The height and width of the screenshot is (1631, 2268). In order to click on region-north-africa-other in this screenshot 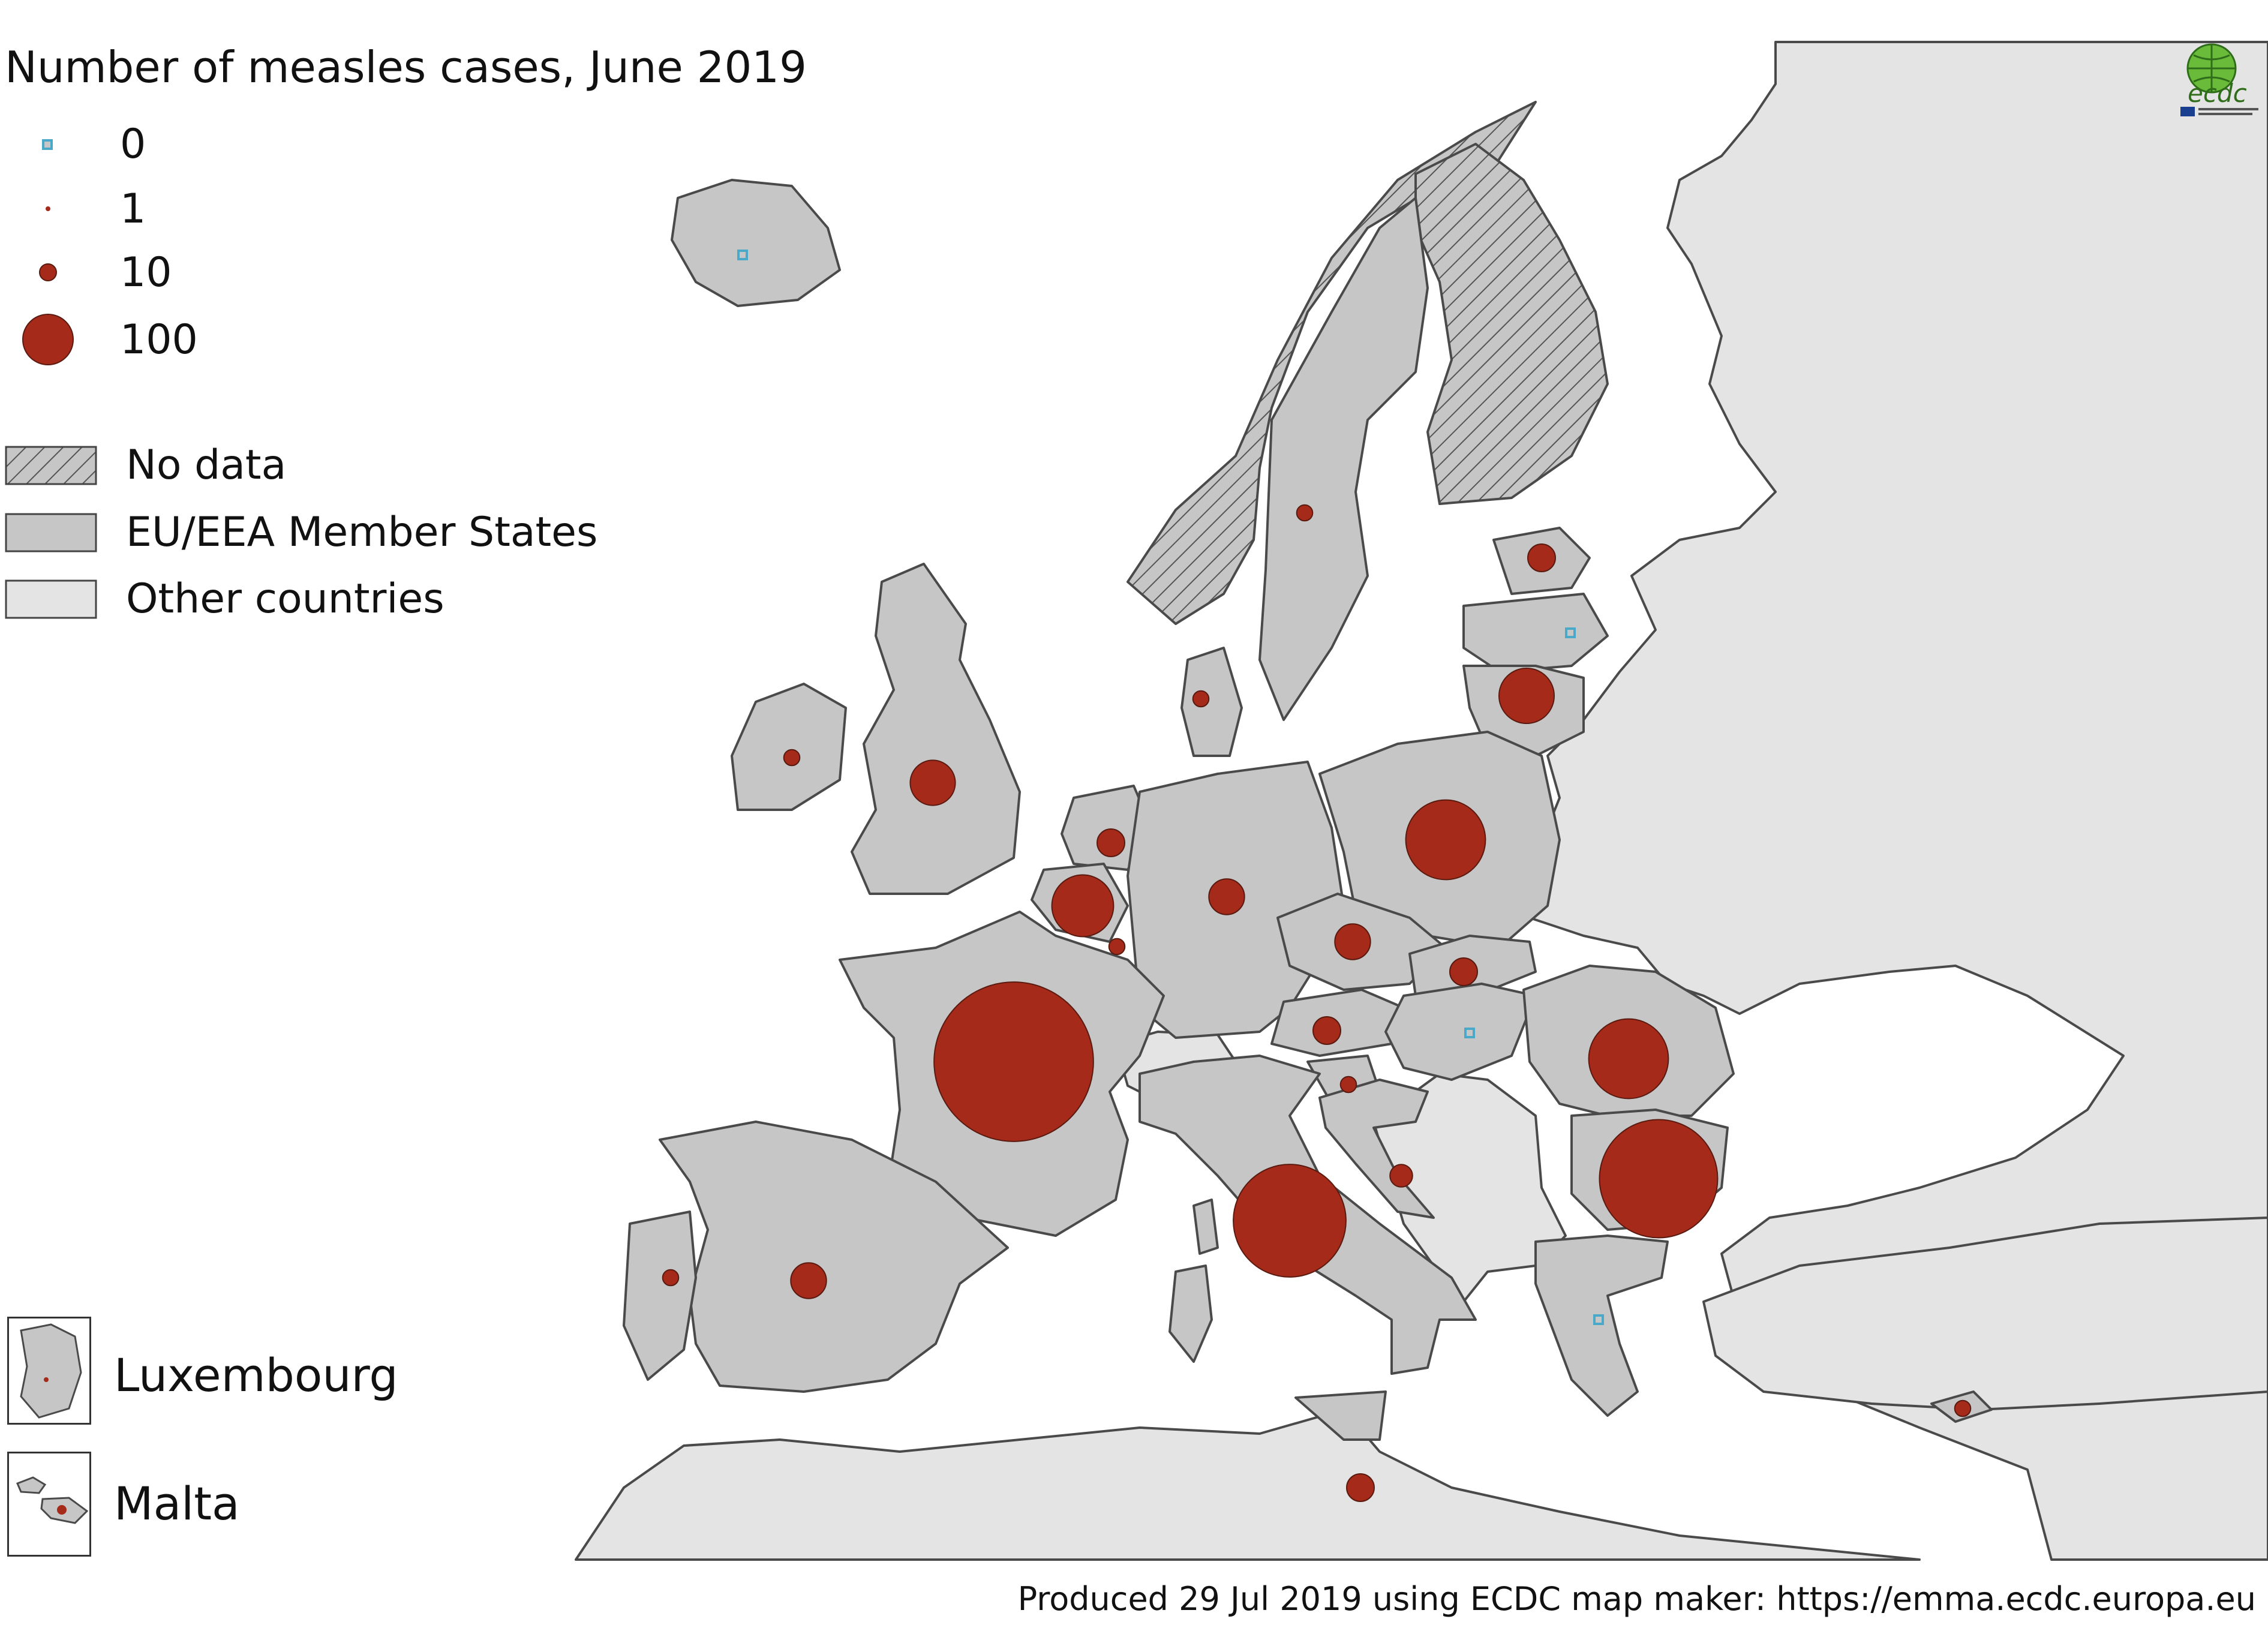, I will do `click(1248, 1484)`.